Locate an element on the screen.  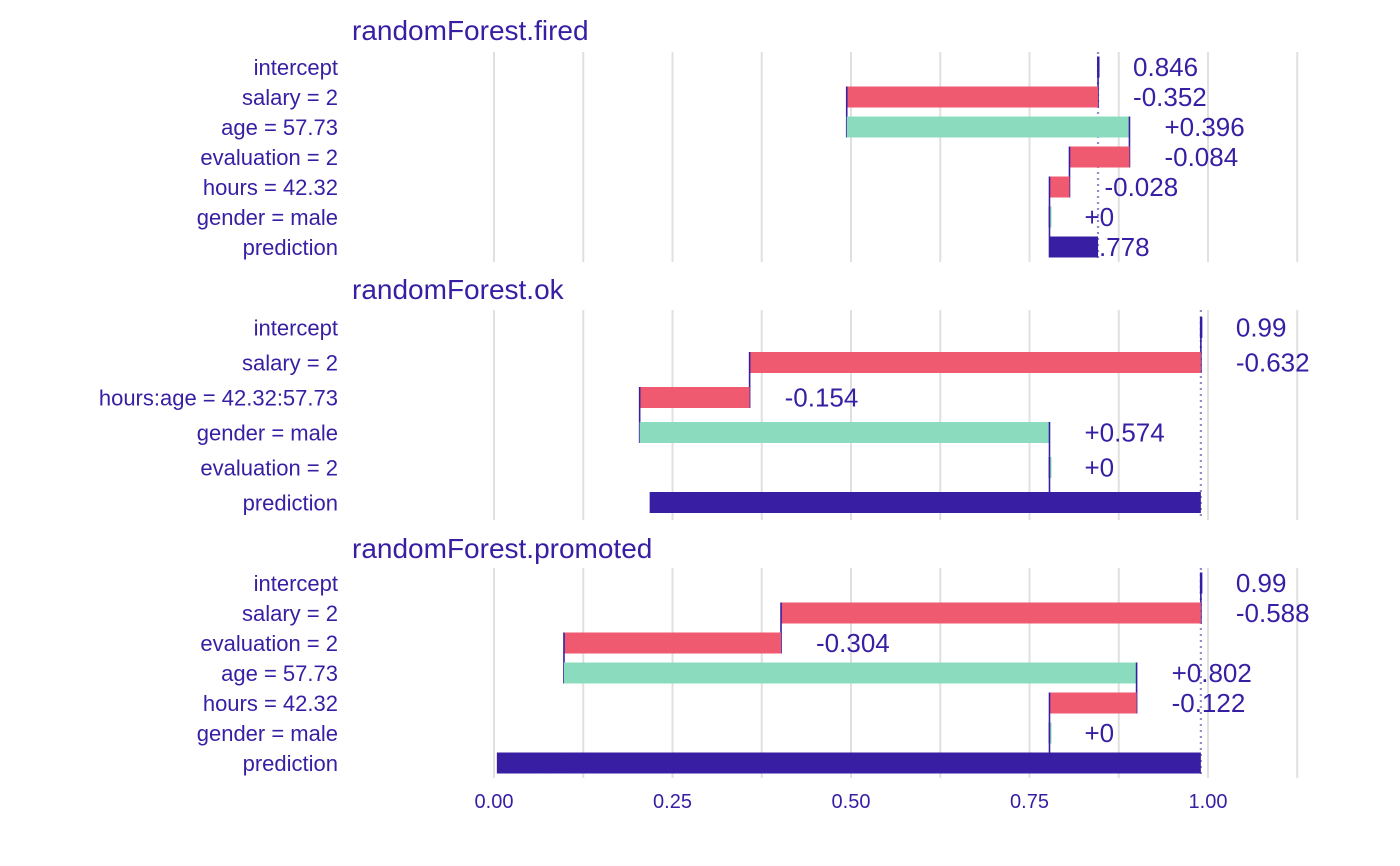
value-label: +0.396 is located at coordinates (1204, 127).